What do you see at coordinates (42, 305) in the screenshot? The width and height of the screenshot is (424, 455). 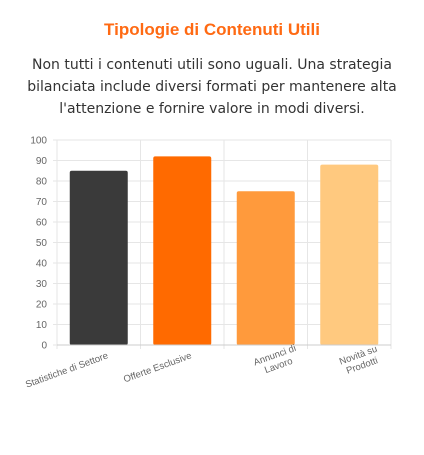 I see `y-tick-label: 20` at bounding box center [42, 305].